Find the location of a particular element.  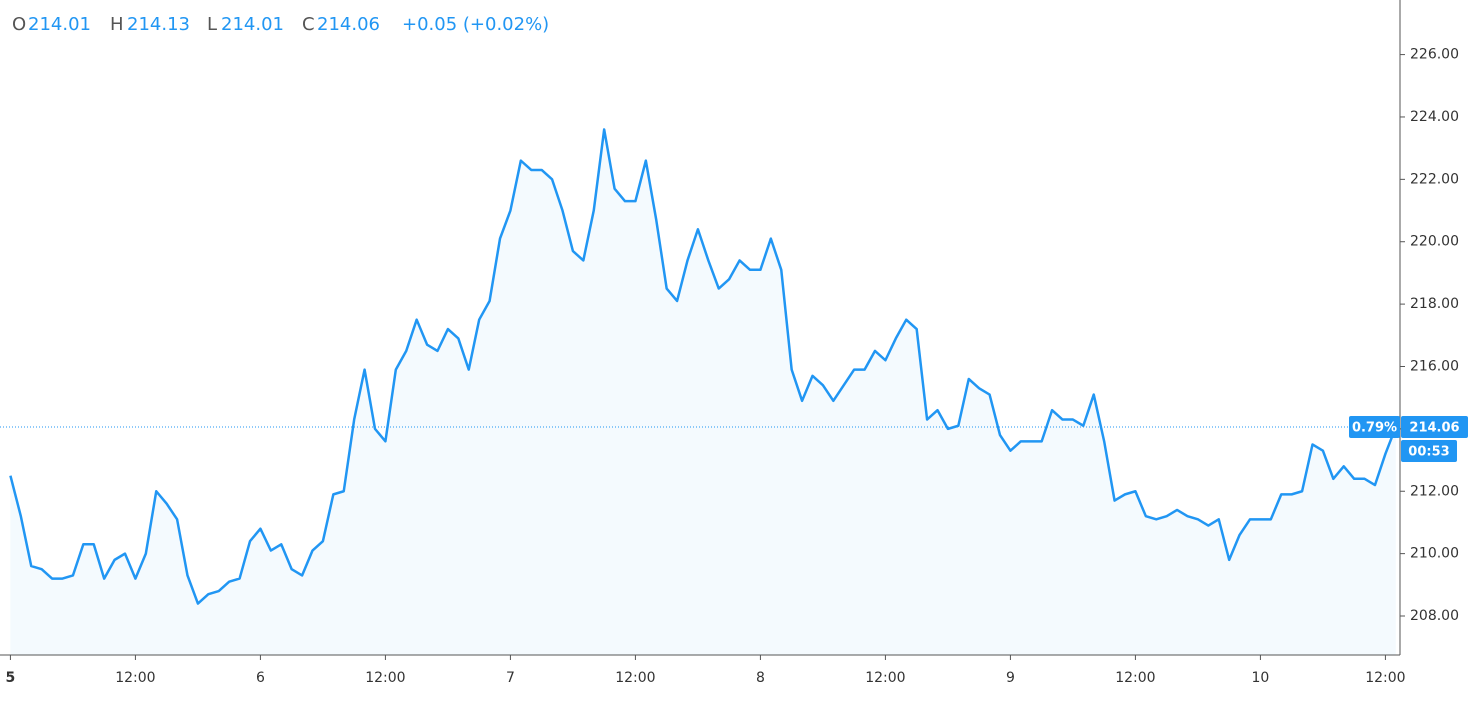

y-tick-label: 208.00 is located at coordinates (1434, 616).